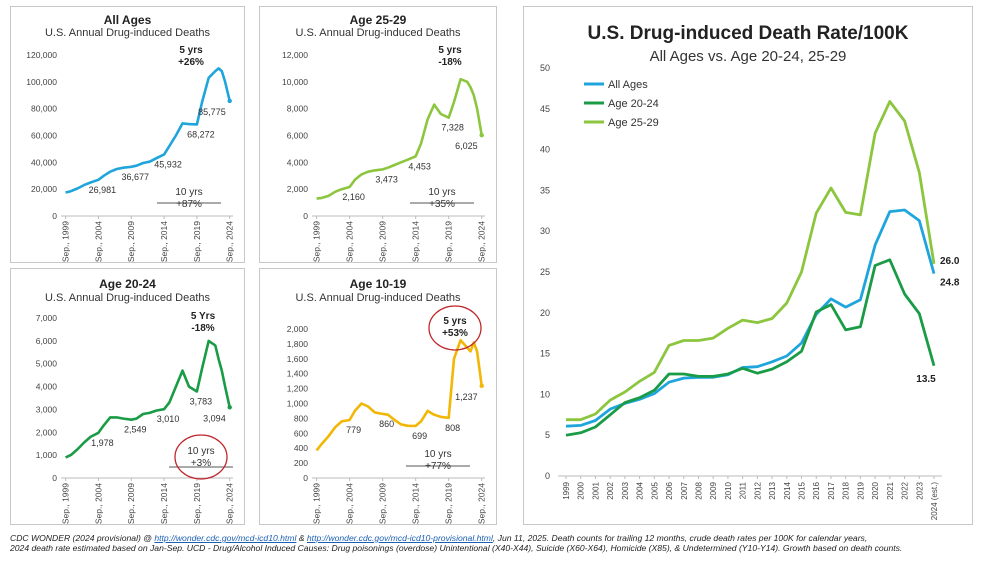 Image resolution: width=1000 pixels, height=563 pixels. I want to click on y-tick-label: 1,400, so click(298, 374).